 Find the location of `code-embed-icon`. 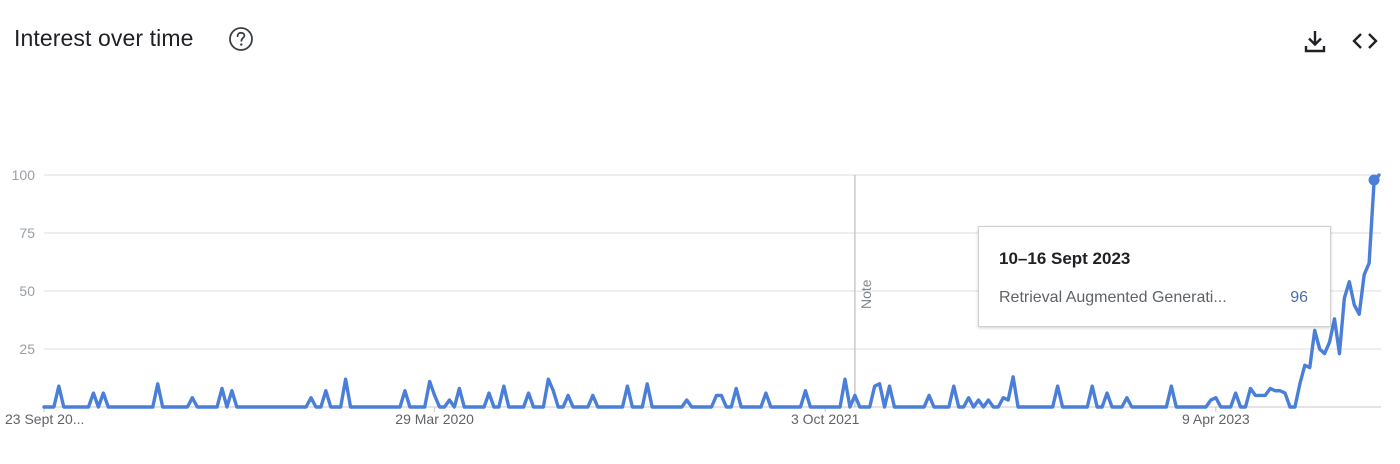

code-embed-icon is located at coordinates (1365, 41).